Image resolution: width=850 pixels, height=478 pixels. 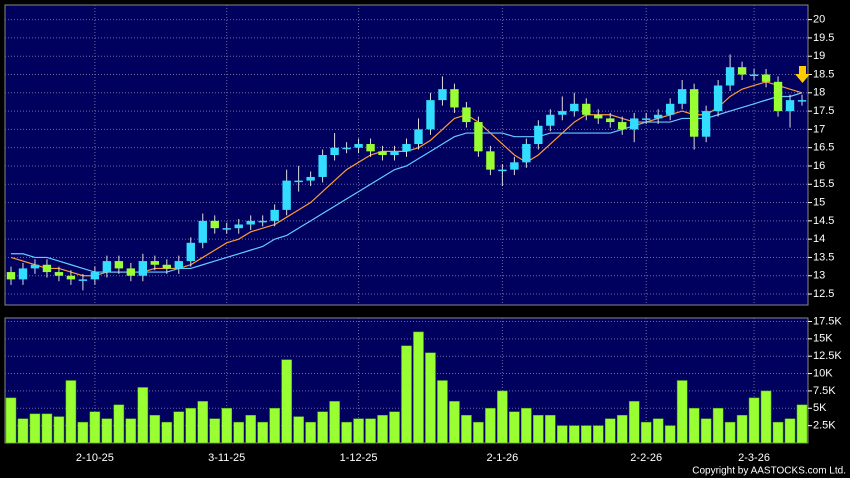 What do you see at coordinates (819, 276) in the screenshot?
I see `y-tick-label: 13` at bounding box center [819, 276].